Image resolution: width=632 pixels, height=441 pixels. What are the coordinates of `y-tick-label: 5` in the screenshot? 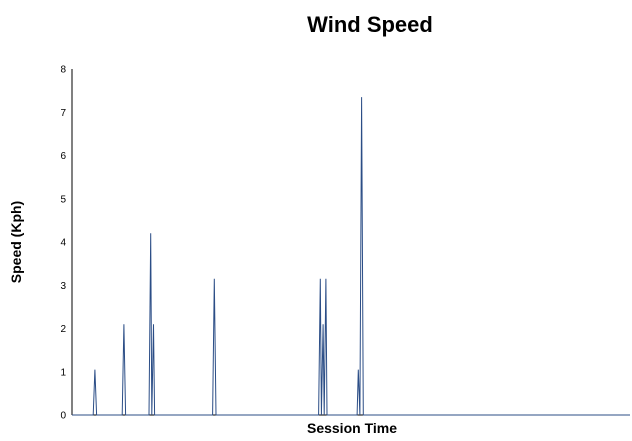 It's located at (63, 199).